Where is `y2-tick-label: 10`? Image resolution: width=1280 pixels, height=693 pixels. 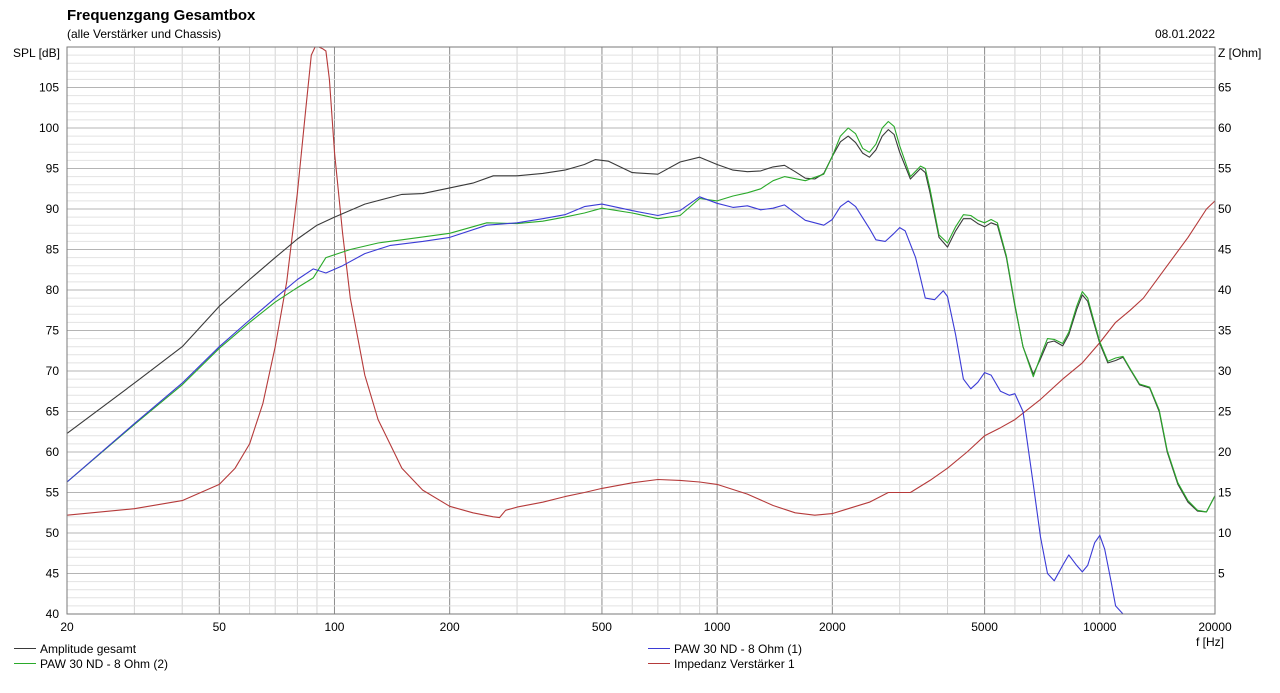 y2-tick-label: 10 is located at coordinates (1225, 533).